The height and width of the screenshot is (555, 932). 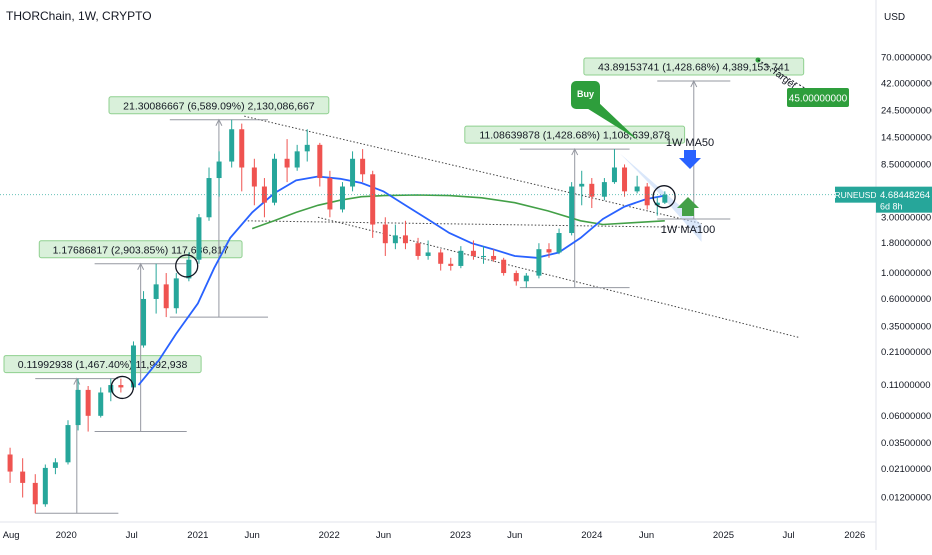 What do you see at coordinates (197, 535) in the screenshot?
I see `x-tick-label: 2021` at bounding box center [197, 535].